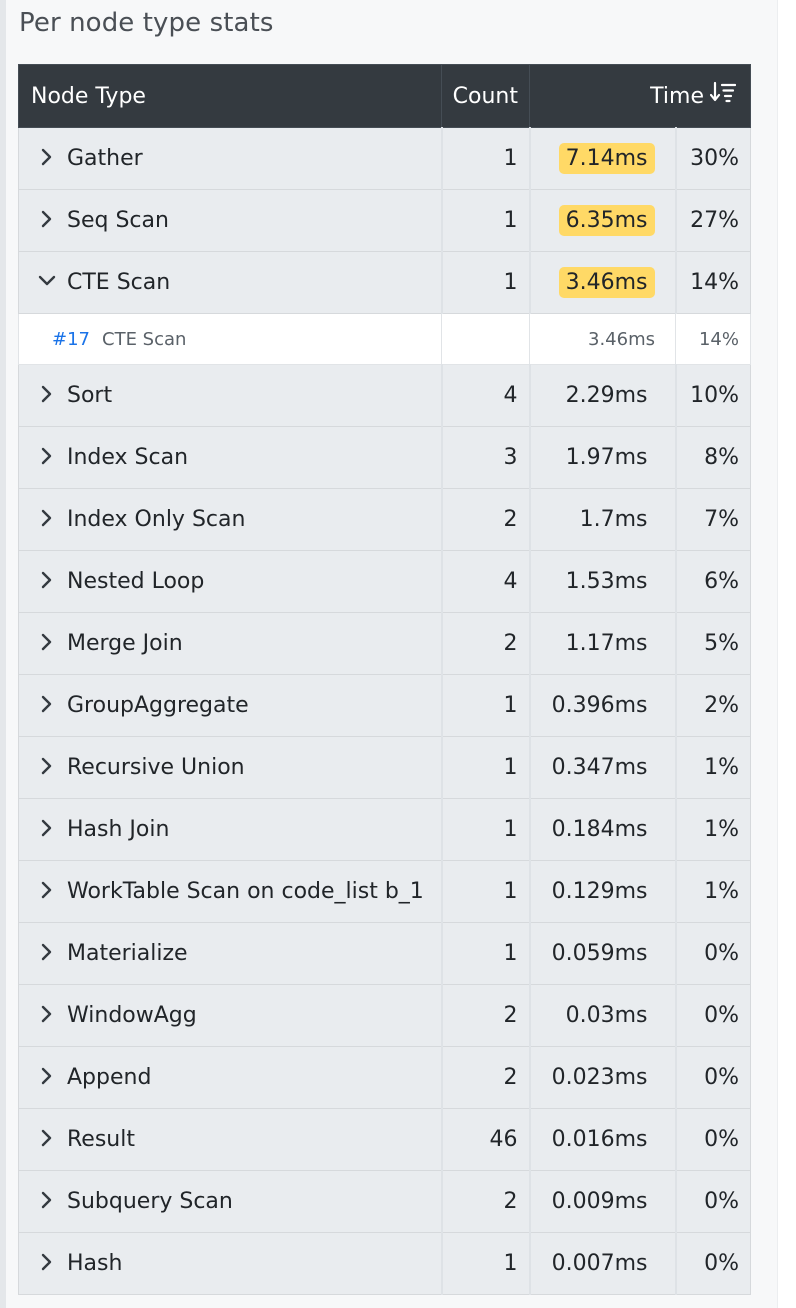  Describe the element at coordinates (713, 220) in the screenshot. I see `percent-cell: 27%` at that location.